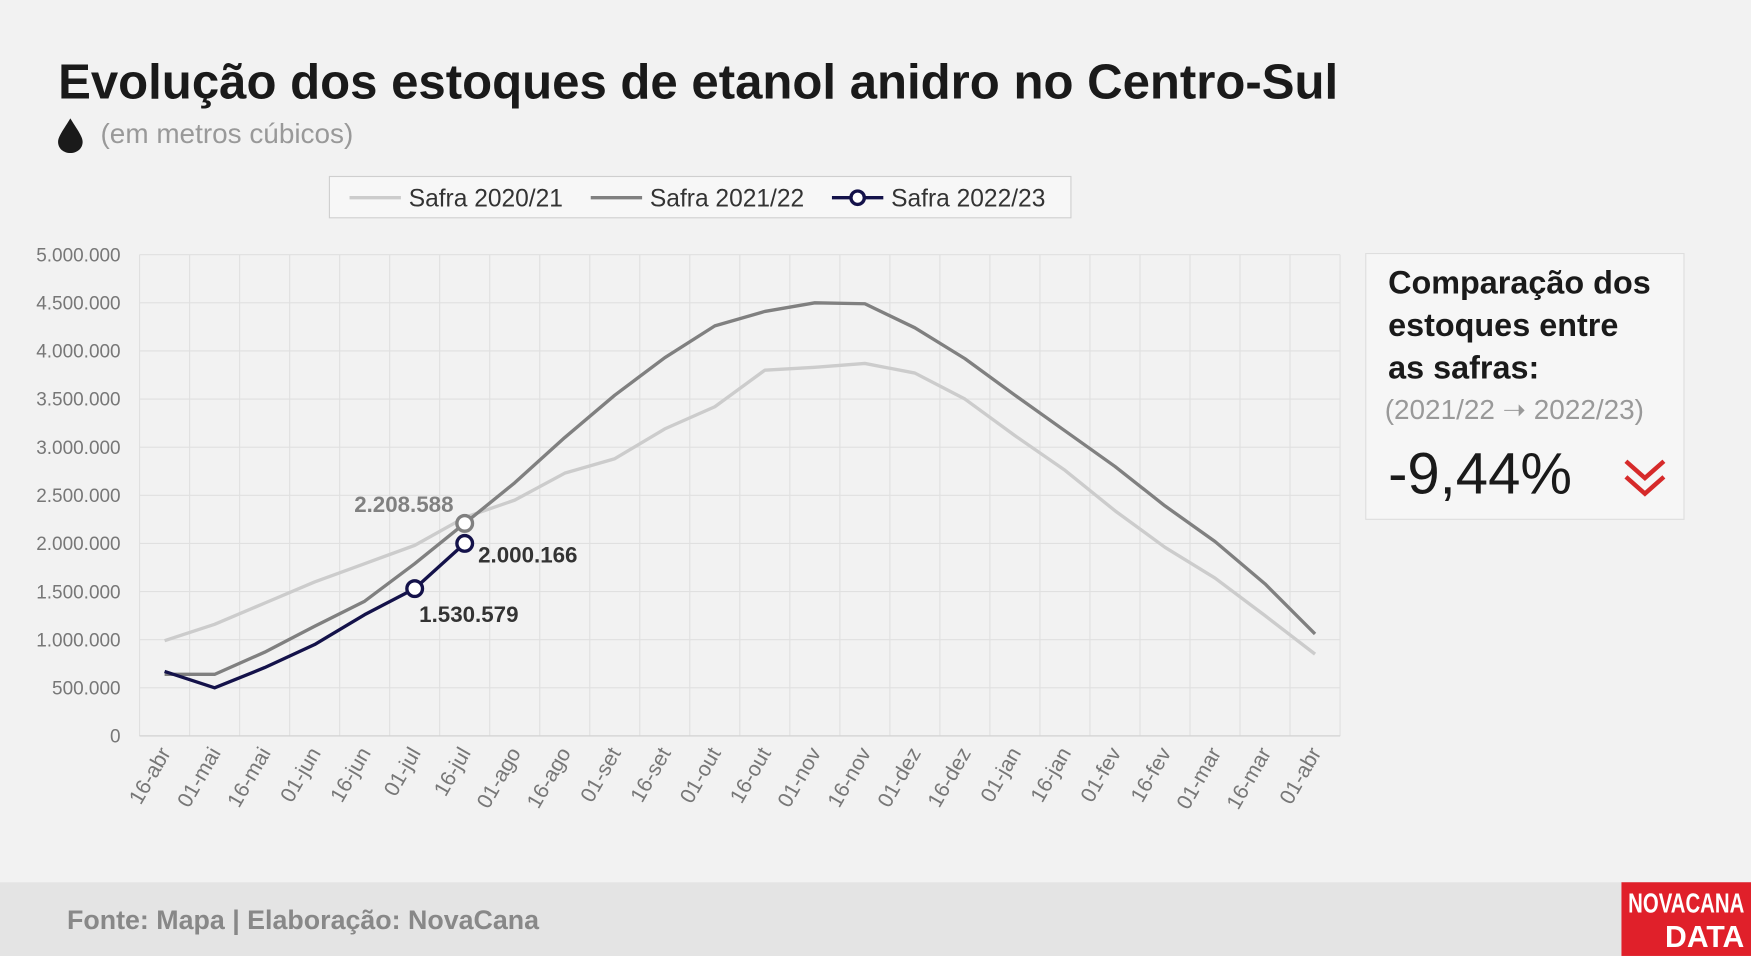  Describe the element at coordinates (303, 920) in the screenshot. I see `footer-source: Fonte: Mapa | Elaboração: NovaCana` at that location.